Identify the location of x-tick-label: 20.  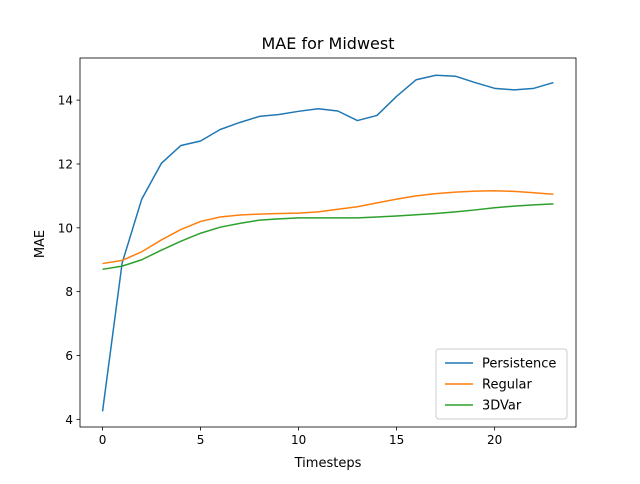
(494, 440).